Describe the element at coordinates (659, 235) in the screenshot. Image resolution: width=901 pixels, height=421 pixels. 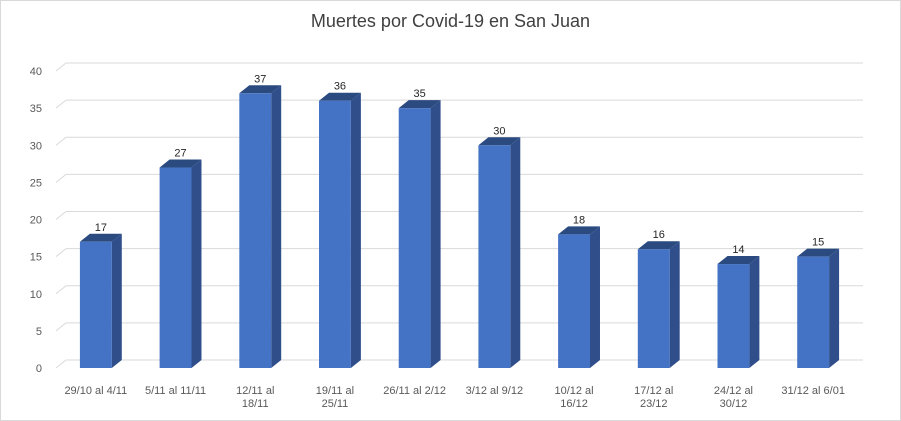
I see `data-label: 16` at that location.